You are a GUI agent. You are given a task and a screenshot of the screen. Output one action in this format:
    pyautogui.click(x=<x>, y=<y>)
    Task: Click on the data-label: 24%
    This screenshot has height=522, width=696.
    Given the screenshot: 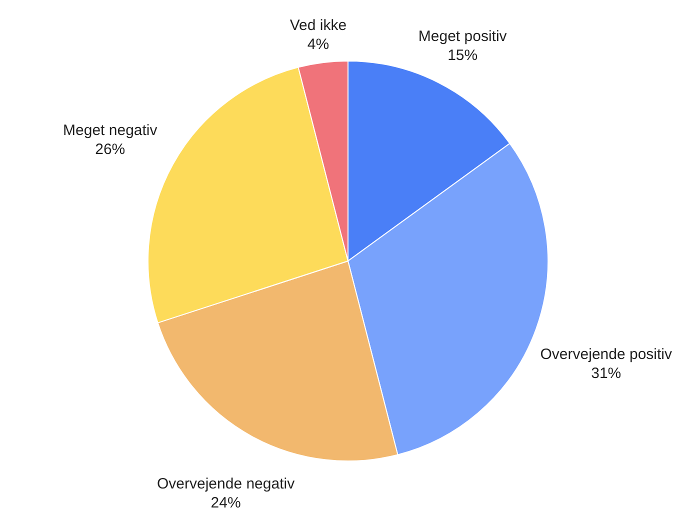 What is the action you would take?
    pyautogui.click(x=225, y=503)
    